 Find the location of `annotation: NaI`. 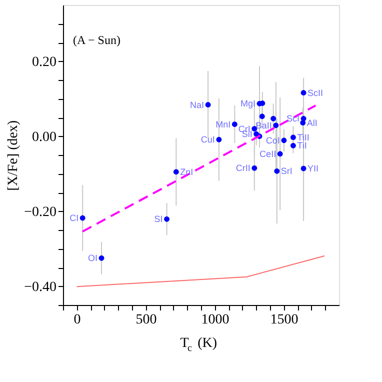

annotation: NaI is located at coordinates (197, 105).